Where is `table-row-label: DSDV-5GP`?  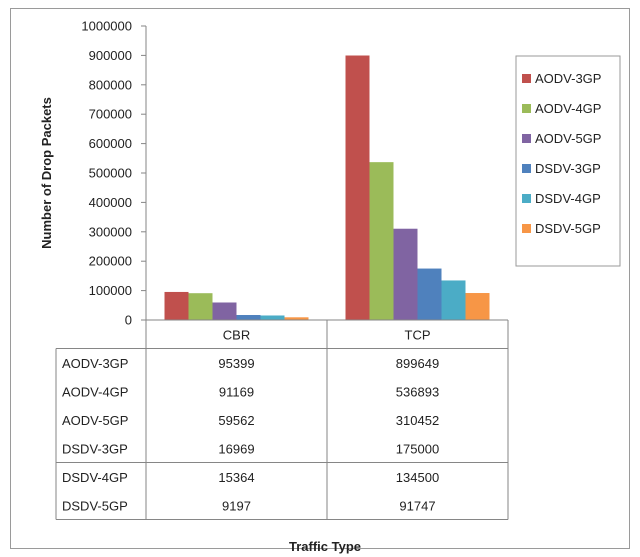
table-row-label: DSDV-5GP is located at coordinates (95, 505).